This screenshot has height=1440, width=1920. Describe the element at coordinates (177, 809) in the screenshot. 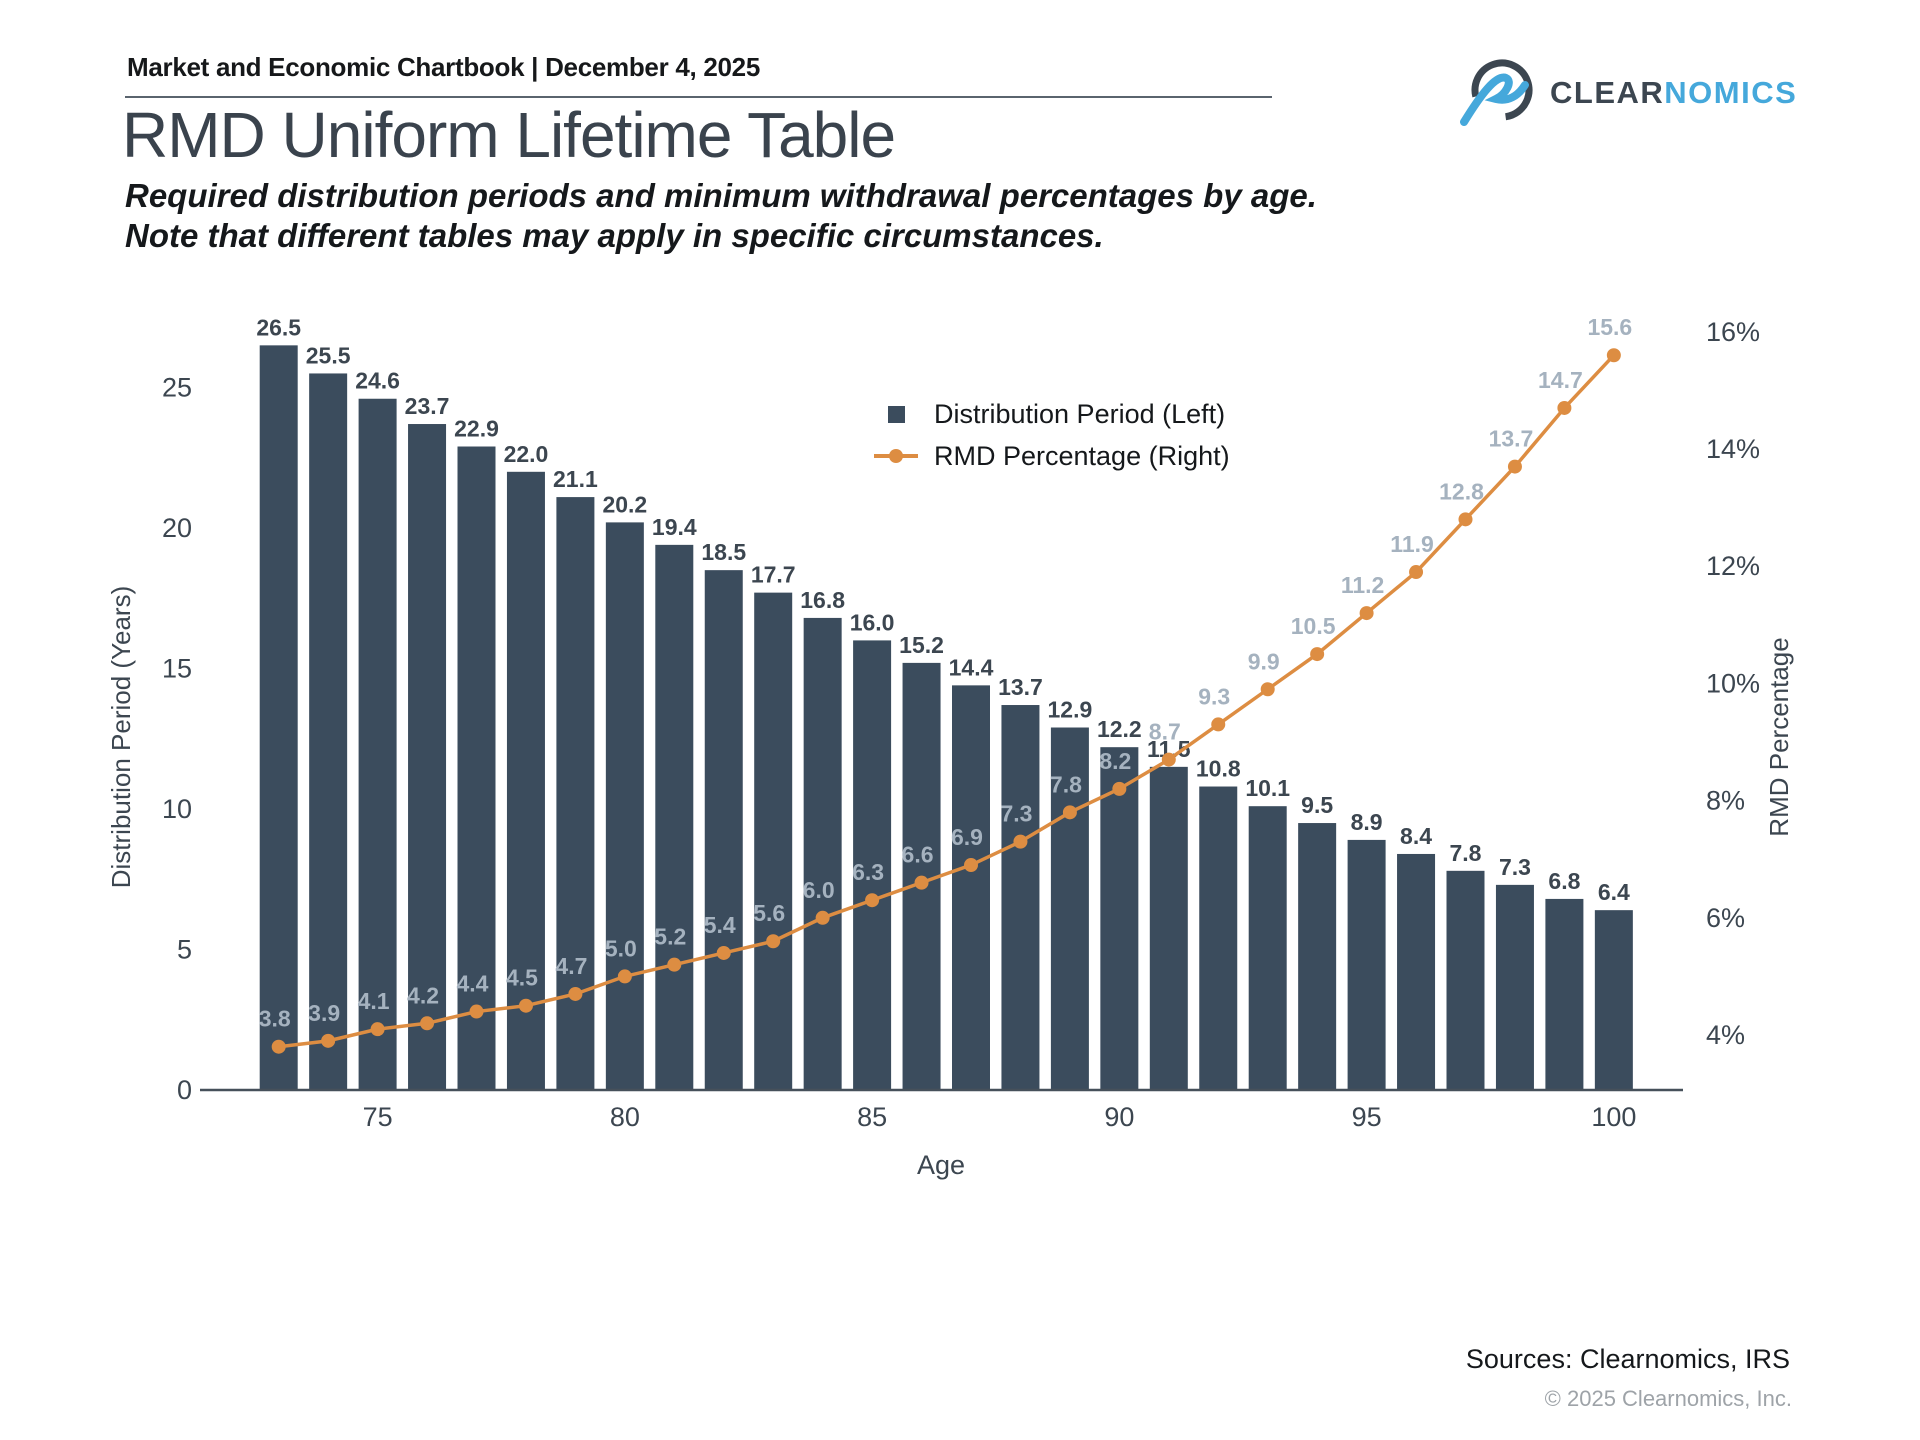

I see `chart-text: 10` at that location.